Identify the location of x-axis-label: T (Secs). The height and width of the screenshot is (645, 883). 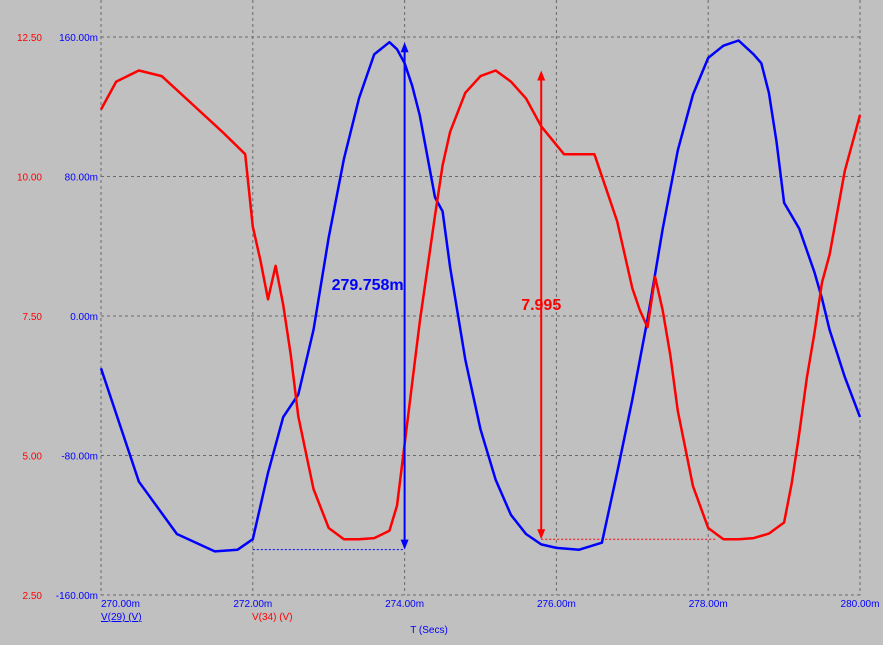
(429, 630).